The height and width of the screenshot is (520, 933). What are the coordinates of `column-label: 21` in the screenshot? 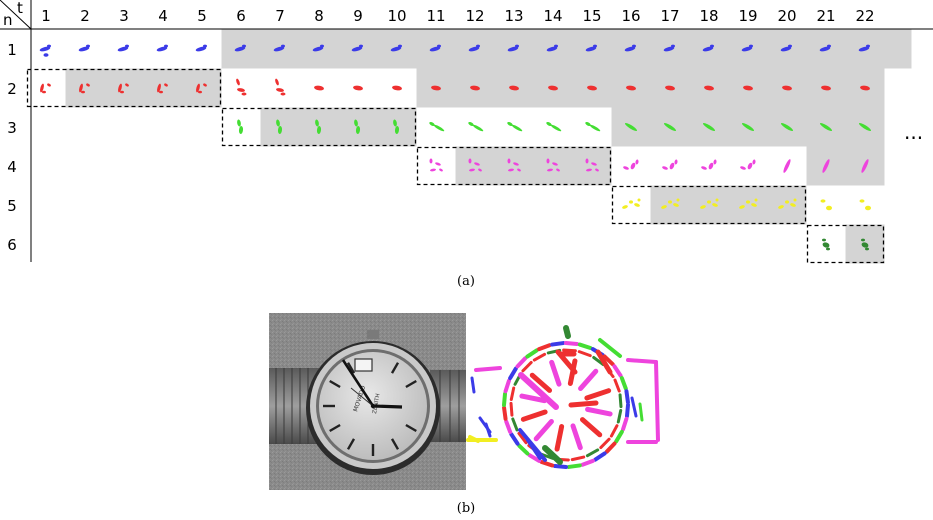 It's located at (825, 16).